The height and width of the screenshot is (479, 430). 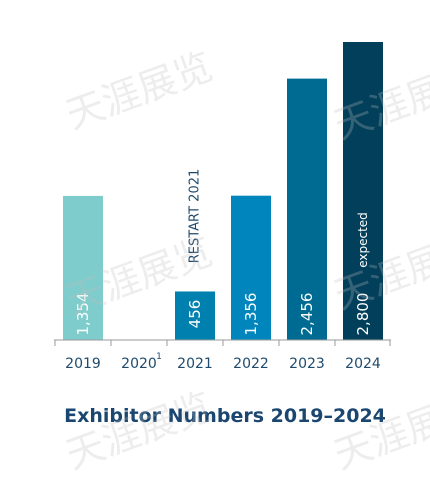 What do you see at coordinates (222, 342) in the screenshot?
I see `x-axis` at bounding box center [222, 342].